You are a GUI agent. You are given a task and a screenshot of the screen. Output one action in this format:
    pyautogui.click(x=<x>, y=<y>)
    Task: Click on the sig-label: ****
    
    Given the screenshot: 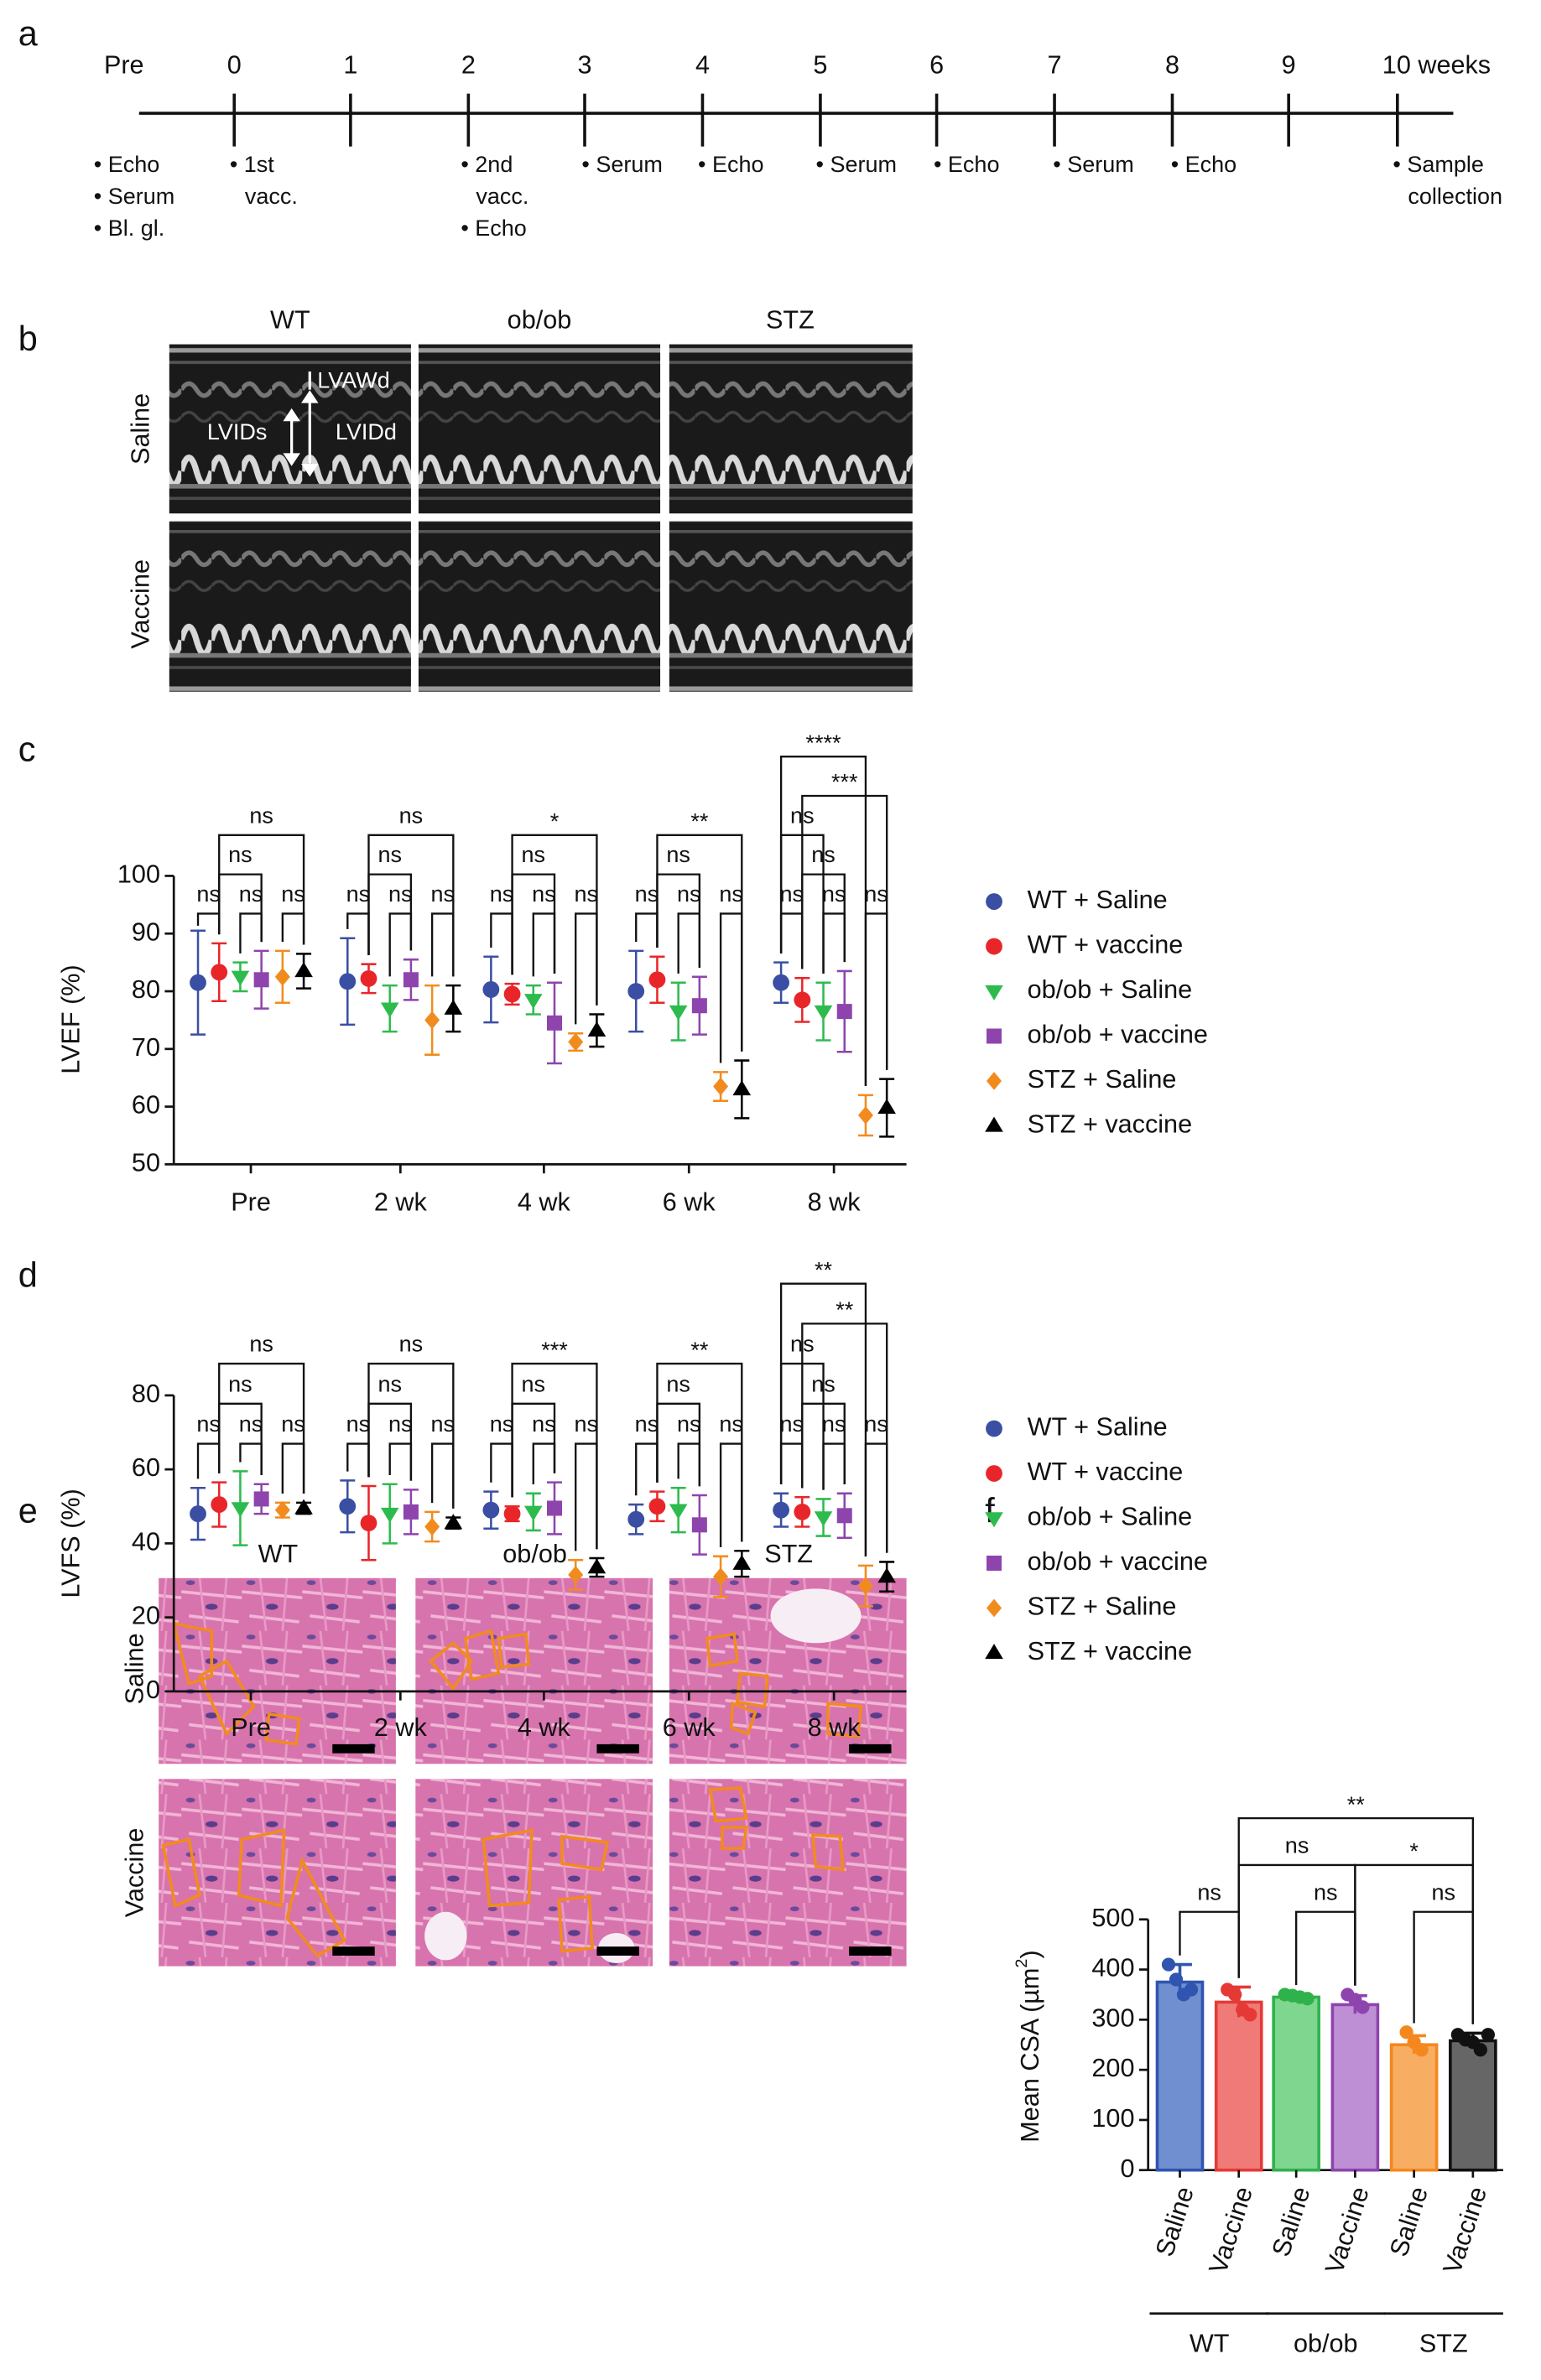 What is the action you would take?
    pyautogui.click(x=824, y=743)
    